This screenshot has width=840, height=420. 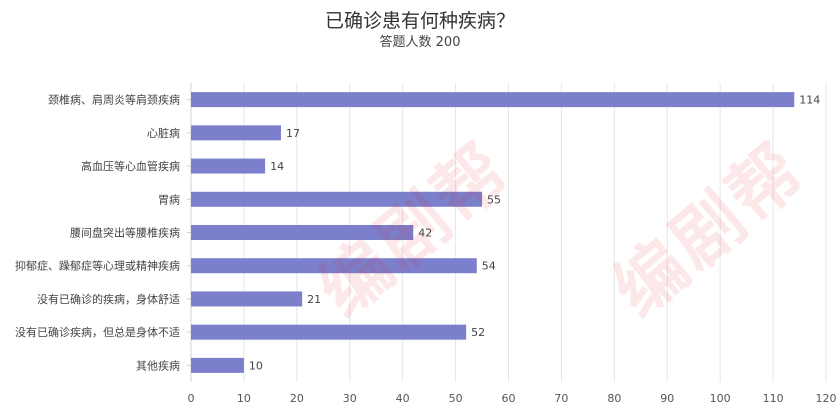 I want to click on data-label: 10, so click(x=256, y=365).